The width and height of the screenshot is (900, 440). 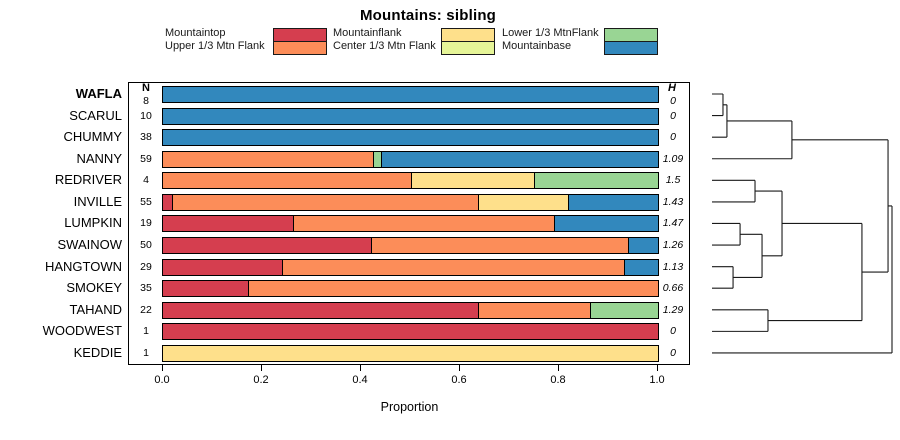 What do you see at coordinates (146, 88) in the screenshot?
I see `n-column-header: N` at bounding box center [146, 88].